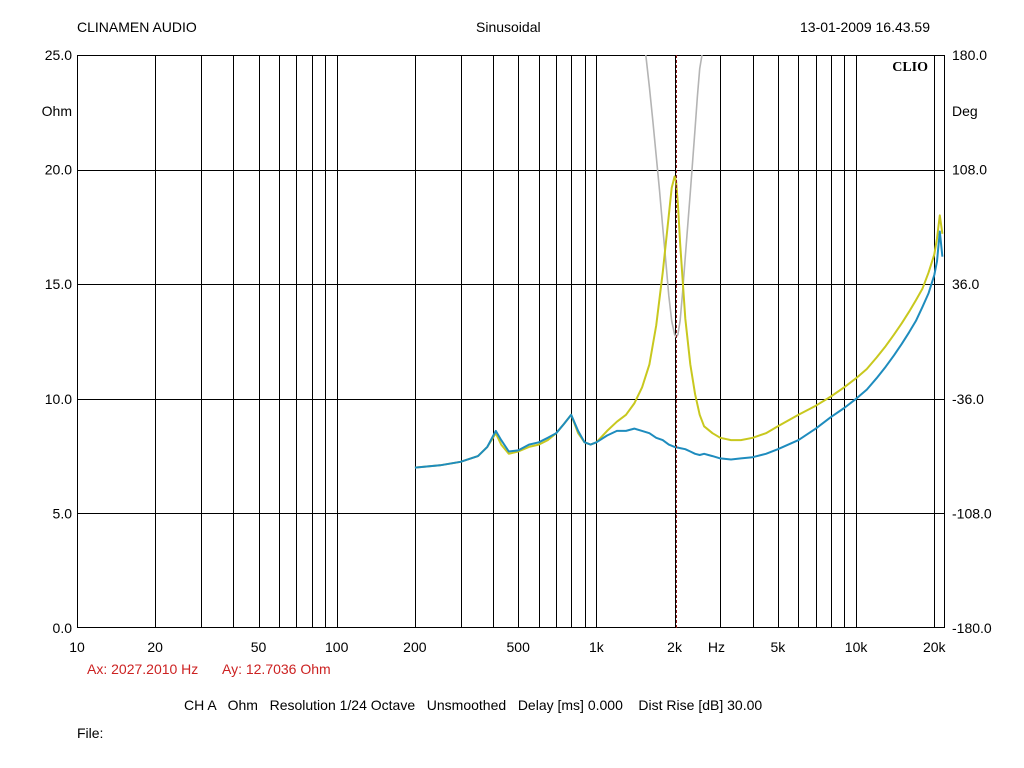 This screenshot has width=1024, height=768. I want to click on y2-tick-label: 108.0, so click(969, 170).